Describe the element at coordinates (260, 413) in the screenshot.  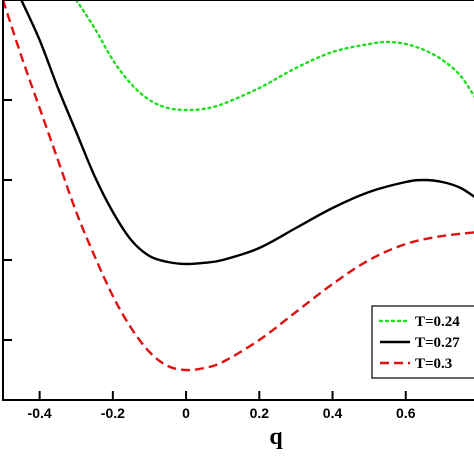
I see `x-tick-label: 0.2` at that location.